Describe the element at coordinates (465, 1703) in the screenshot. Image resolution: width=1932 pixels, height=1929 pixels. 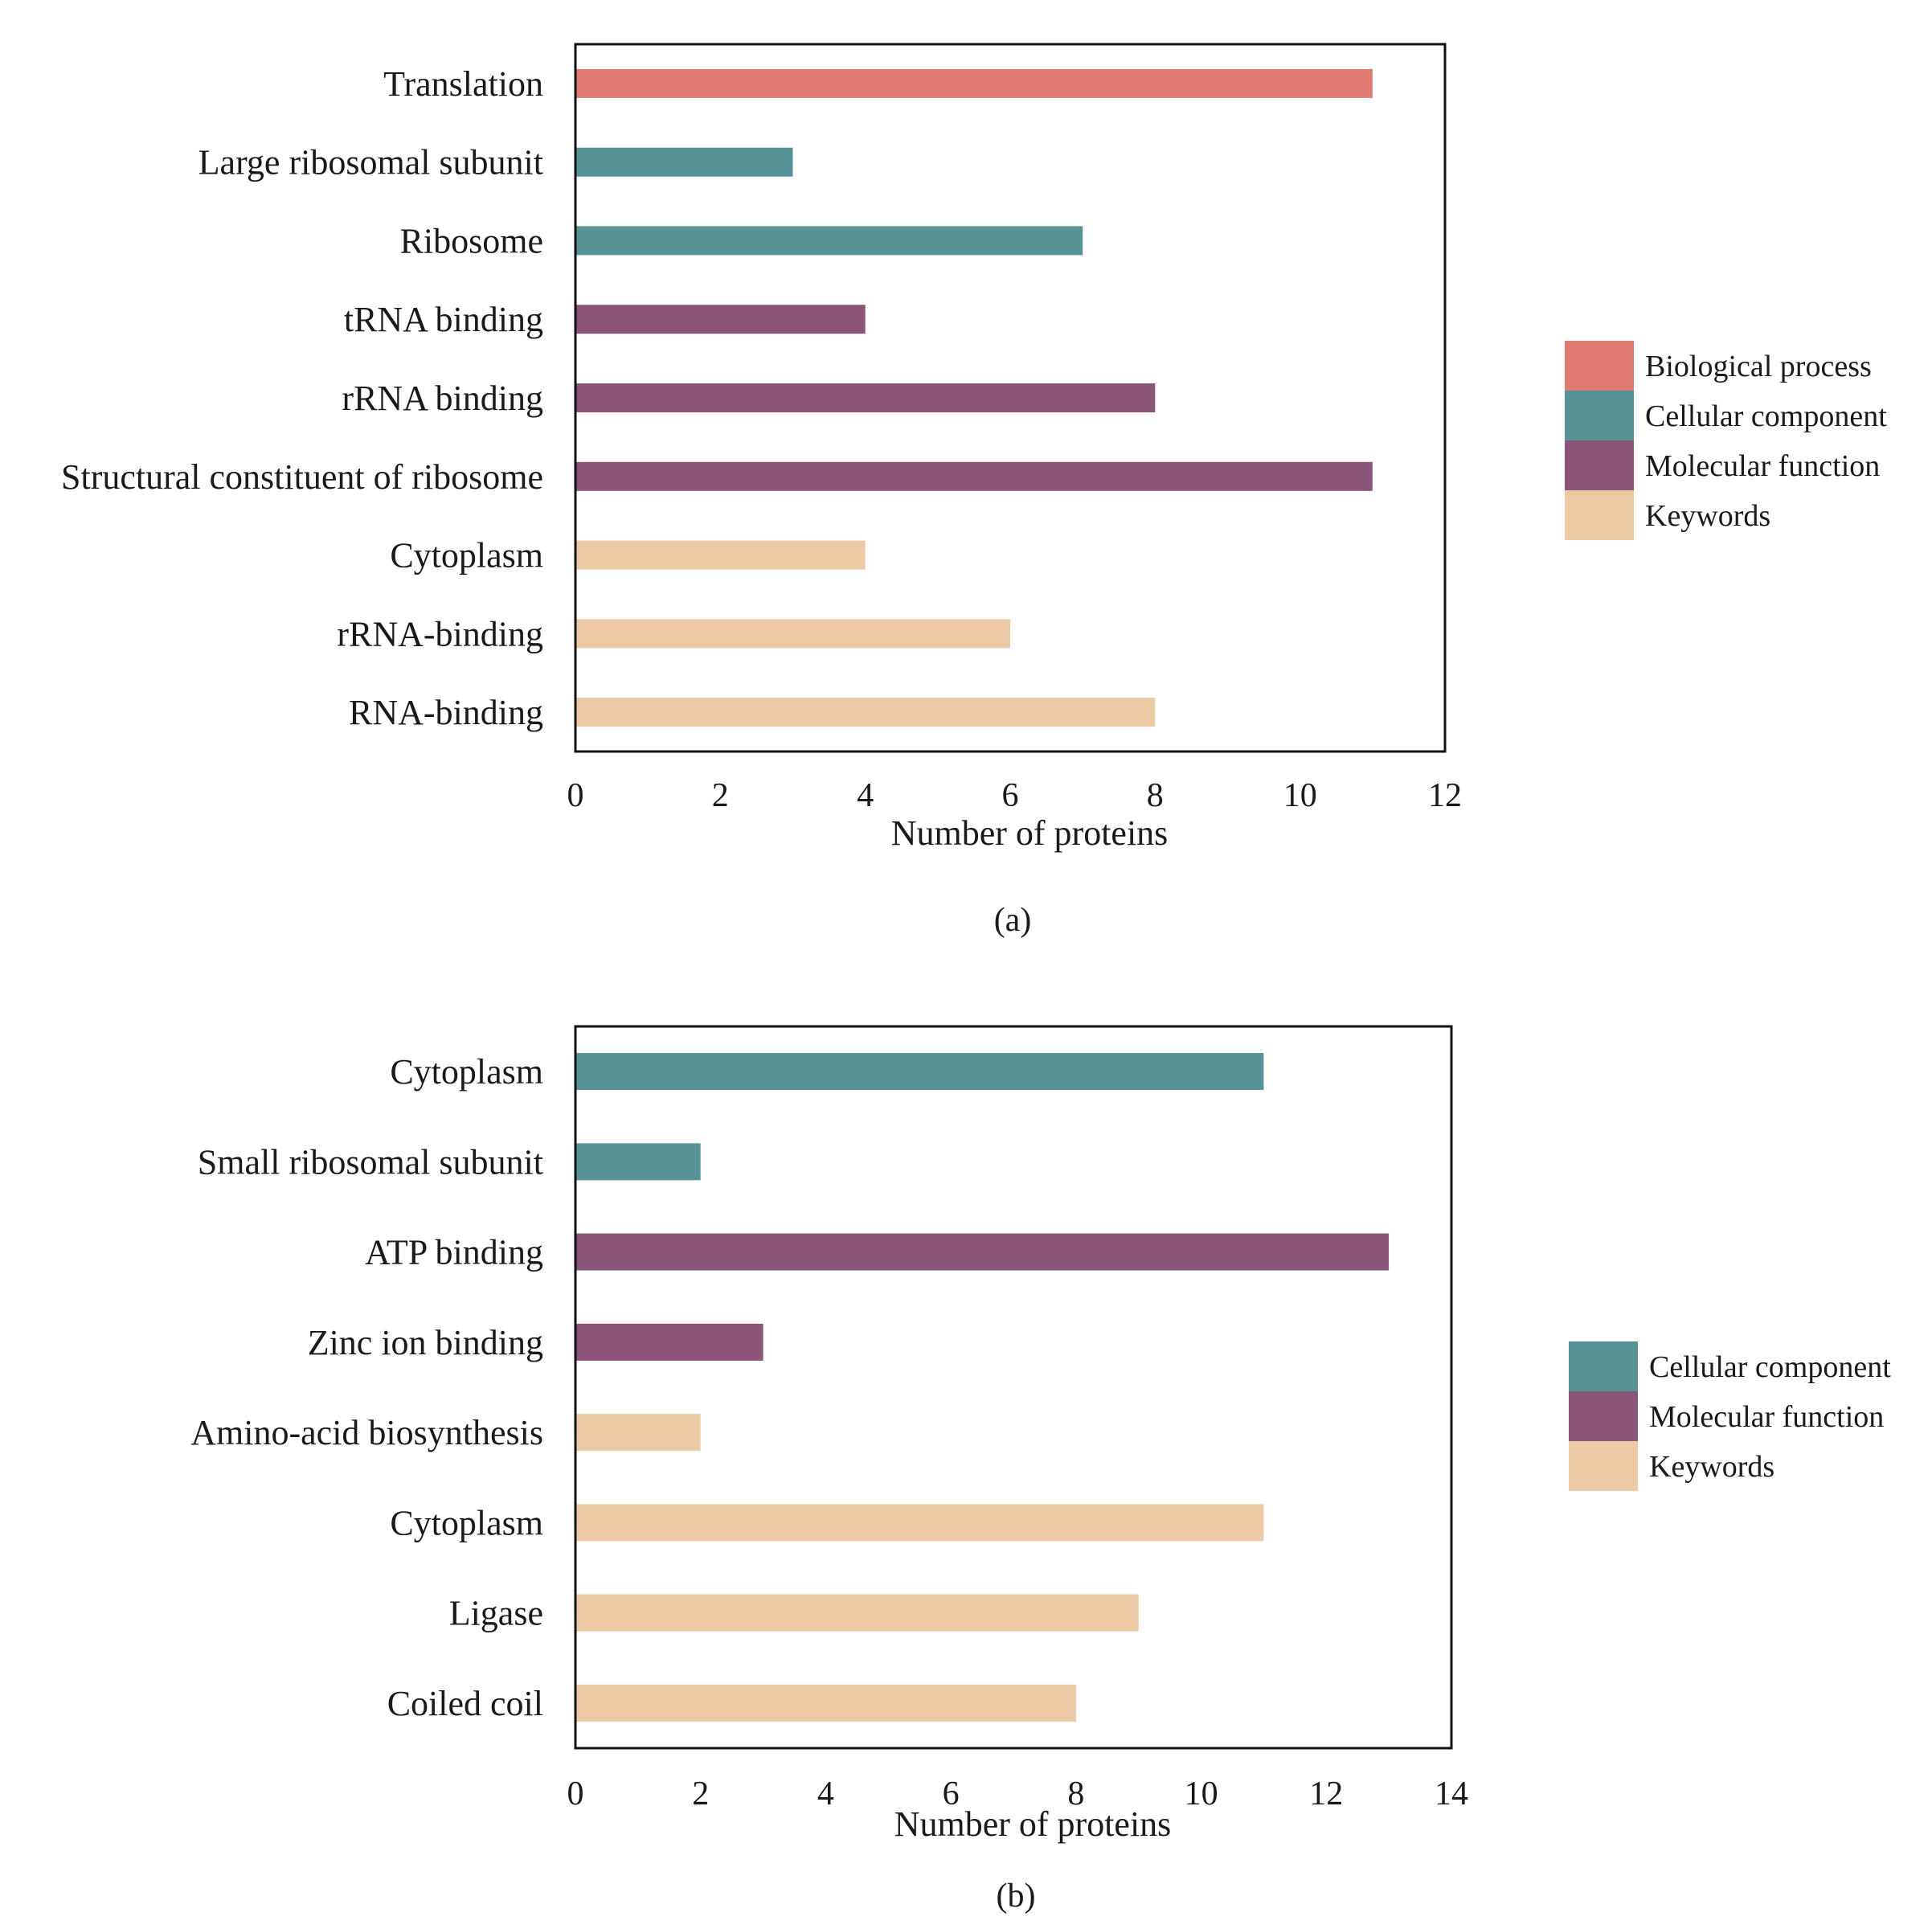
I see `category-label: Coiled coil` at that location.